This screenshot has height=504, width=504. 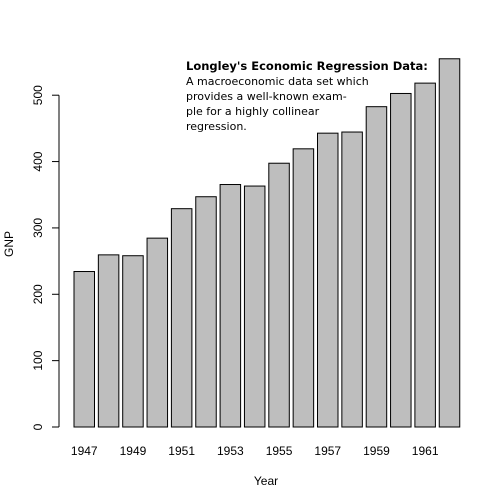 I want to click on annotation-line-4: regression., so click(x=216, y=126).